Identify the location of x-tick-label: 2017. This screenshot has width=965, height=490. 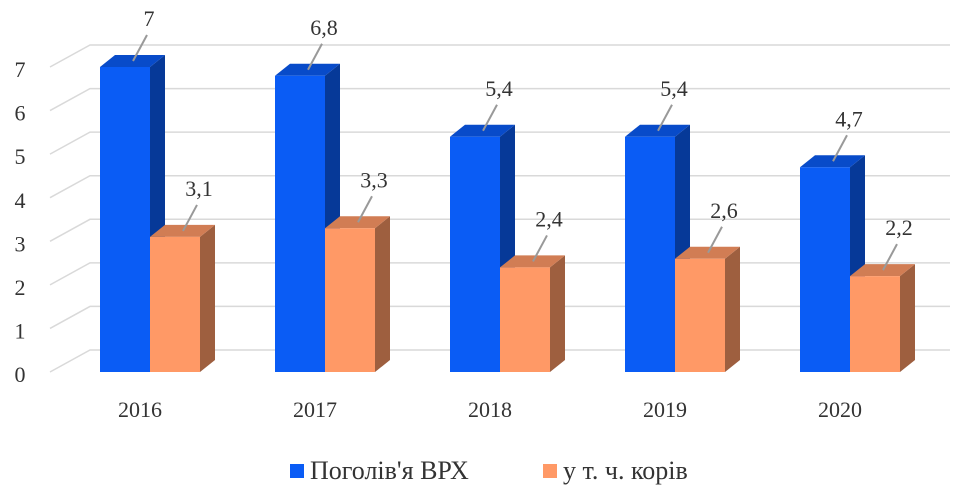
(315, 409).